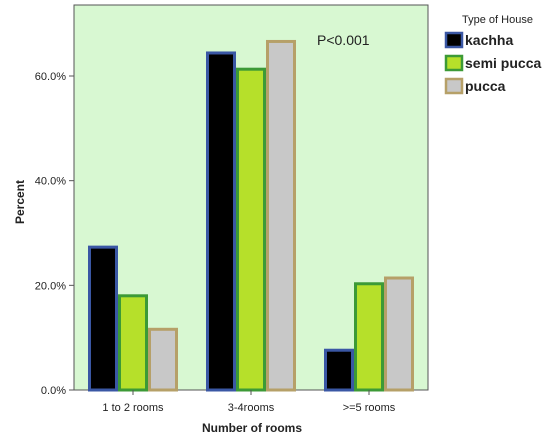  I want to click on y-tick-label: 60.0%, so click(50, 77).